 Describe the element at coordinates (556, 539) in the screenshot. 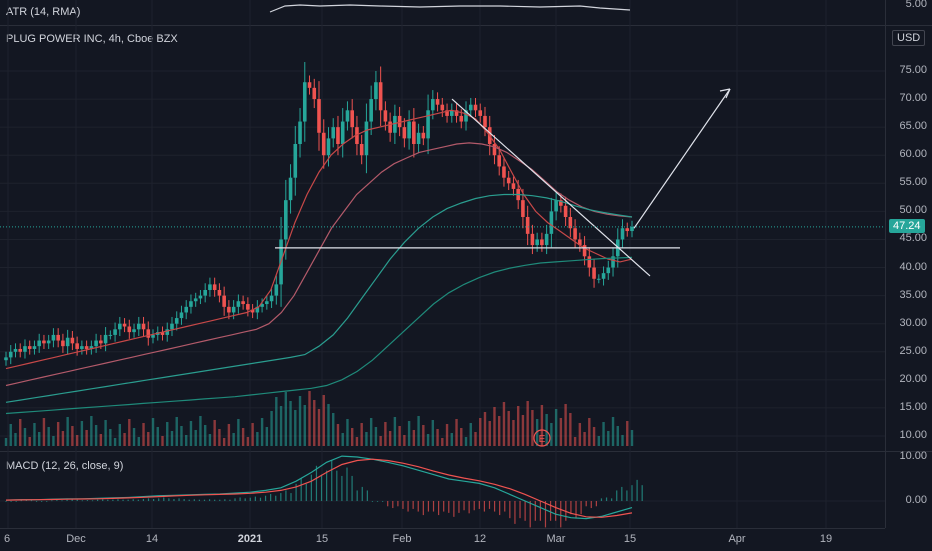

I see `time-axis-tick: Mar` at that location.